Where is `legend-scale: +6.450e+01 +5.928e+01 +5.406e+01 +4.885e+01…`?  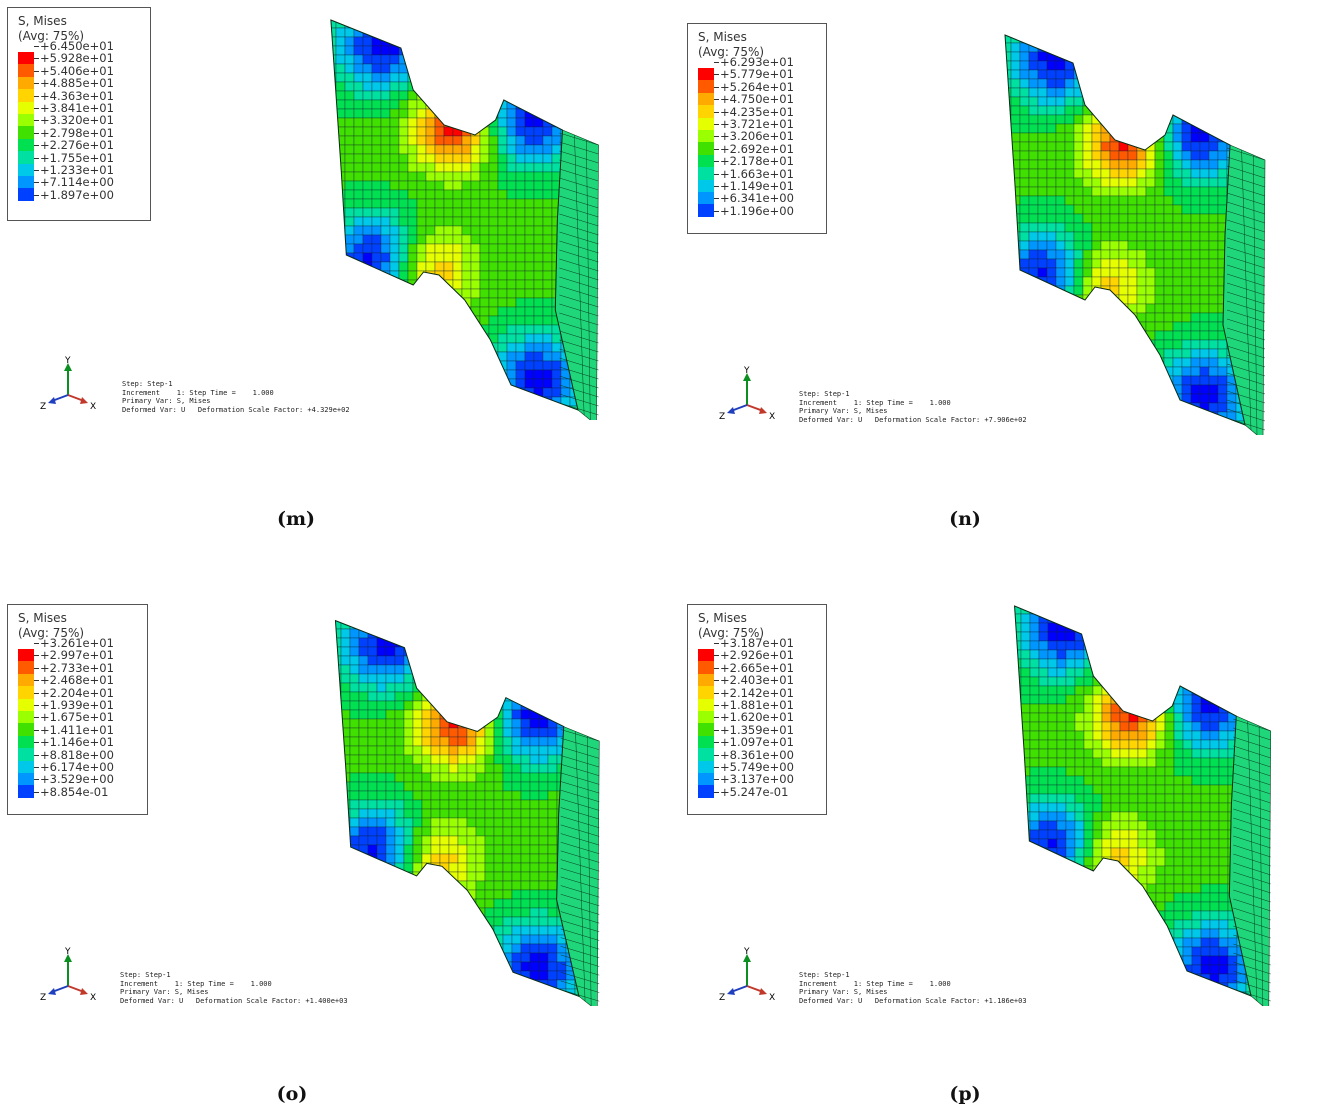 legend-scale: +6.450e+01 +5.928e+01 +5.406e+01 +4.885e+01… is located at coordinates (79, 123).